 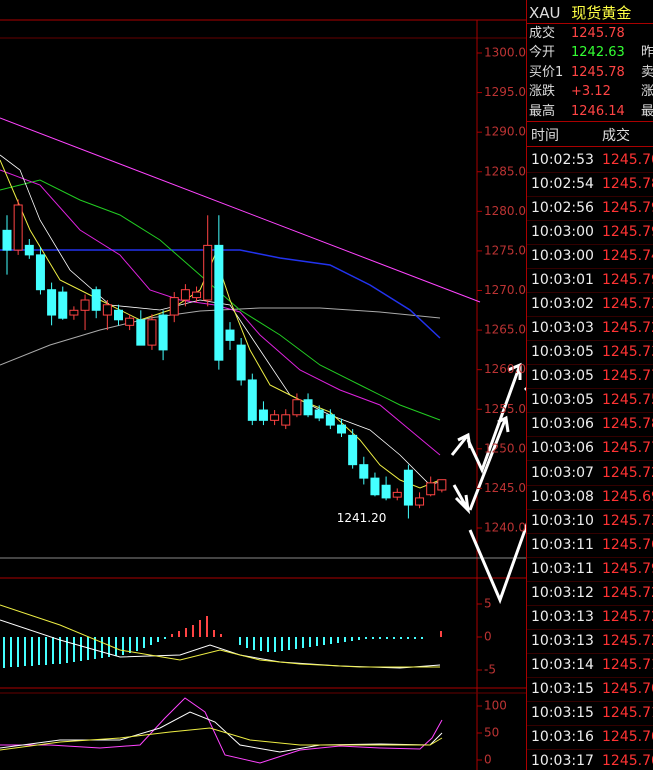 What do you see at coordinates (488, 760) in the screenshot?
I see `y-tick-label: 0` at bounding box center [488, 760].